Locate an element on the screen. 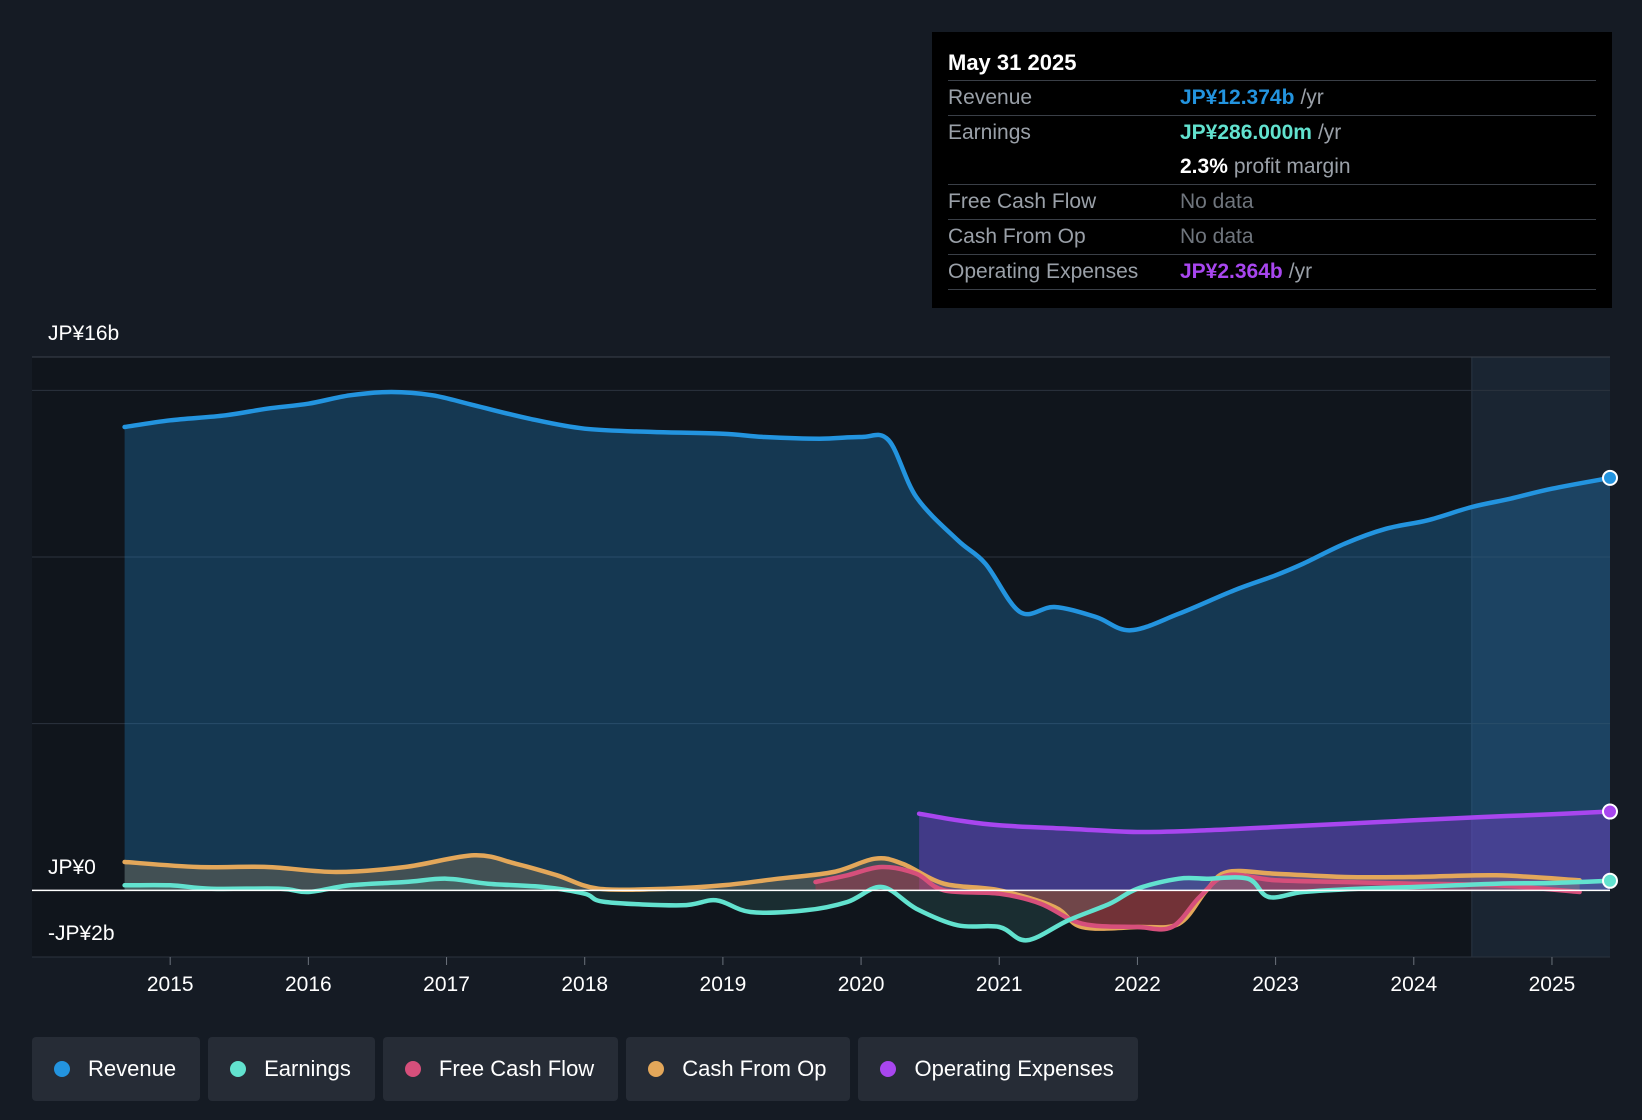 Image resolution: width=1642 pixels, height=1120 pixels. x-tick-label: 2015 is located at coordinates (170, 984).